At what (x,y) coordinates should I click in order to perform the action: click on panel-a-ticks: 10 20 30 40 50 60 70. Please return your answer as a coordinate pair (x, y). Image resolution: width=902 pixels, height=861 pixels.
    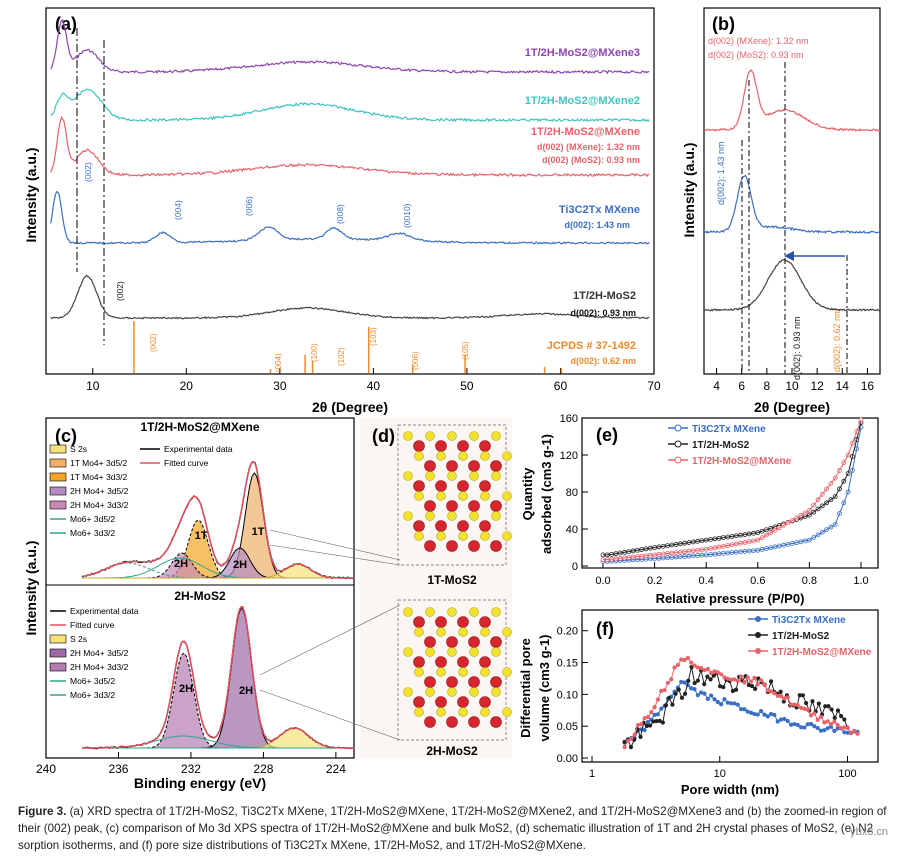
    Looking at the image, I should click on (373, 380).